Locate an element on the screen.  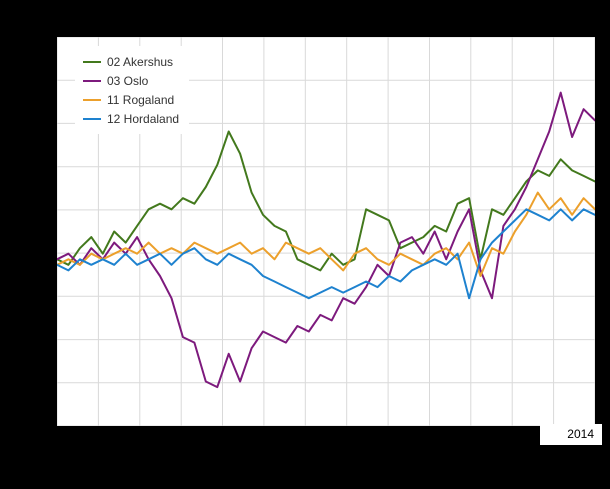
rogaland-line-swatch is located at coordinates (92, 99).